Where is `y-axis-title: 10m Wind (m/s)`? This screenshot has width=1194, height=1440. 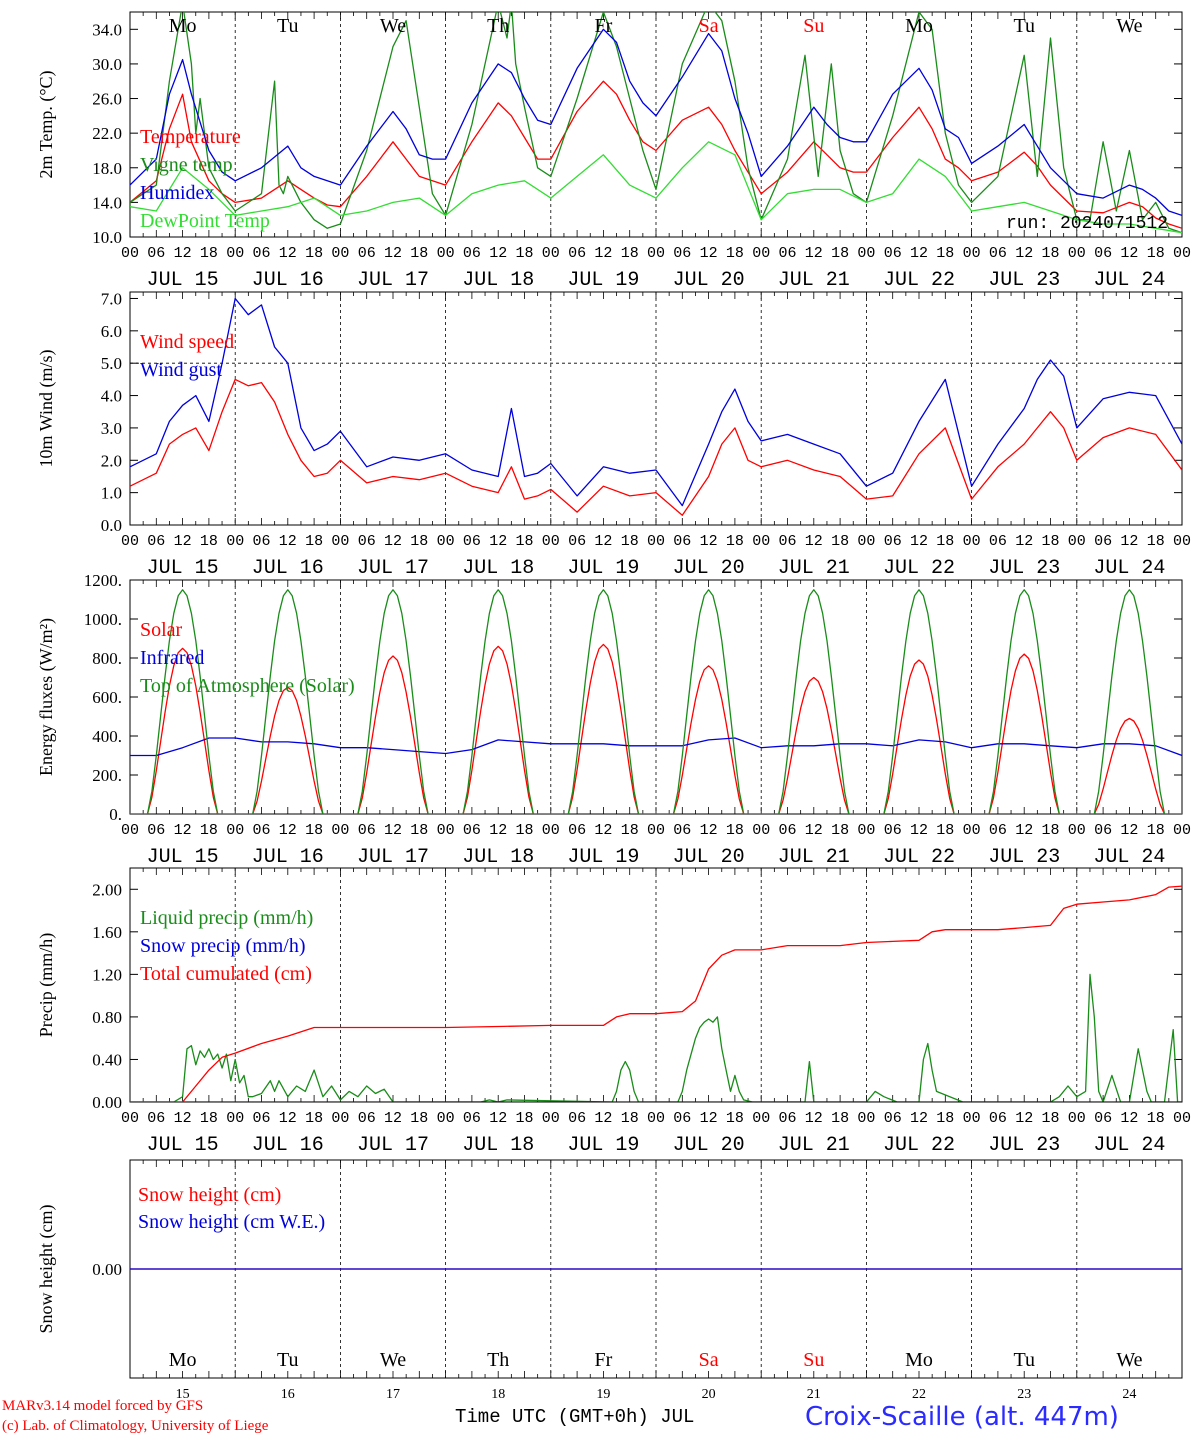
y-axis-title: 10m Wind (m/s) is located at coordinates (46, 409).